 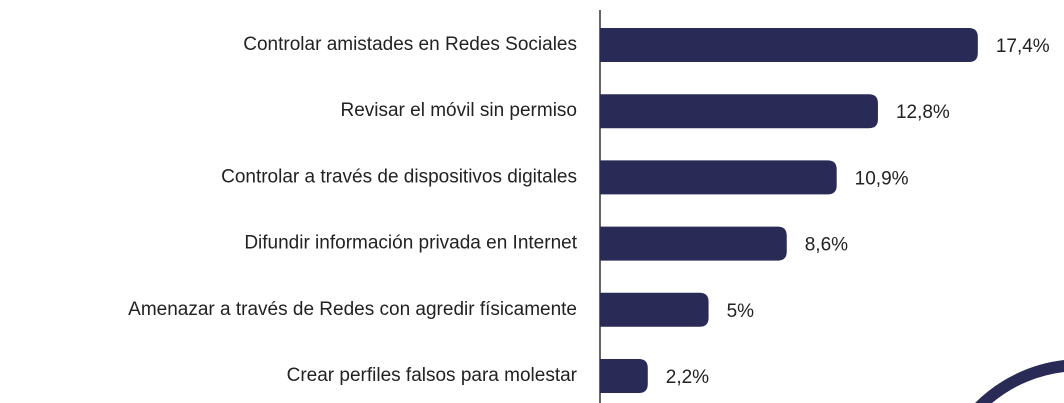 I want to click on value-label: 12,8%, so click(x=923, y=112).